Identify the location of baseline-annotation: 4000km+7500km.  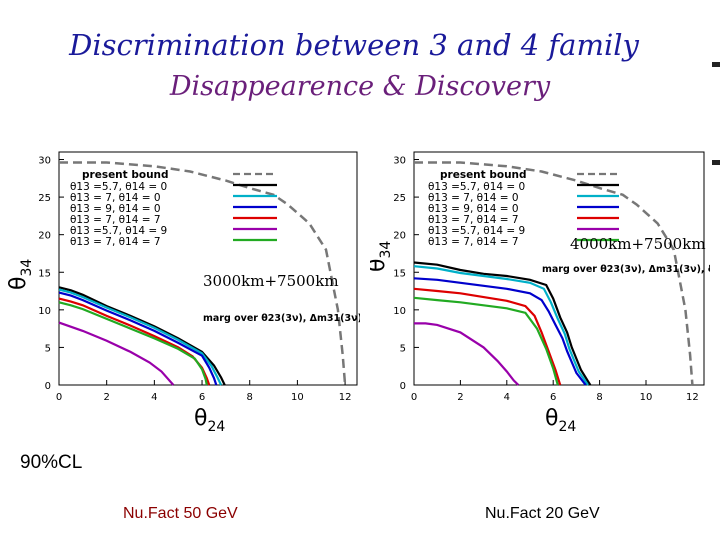
(638, 244).